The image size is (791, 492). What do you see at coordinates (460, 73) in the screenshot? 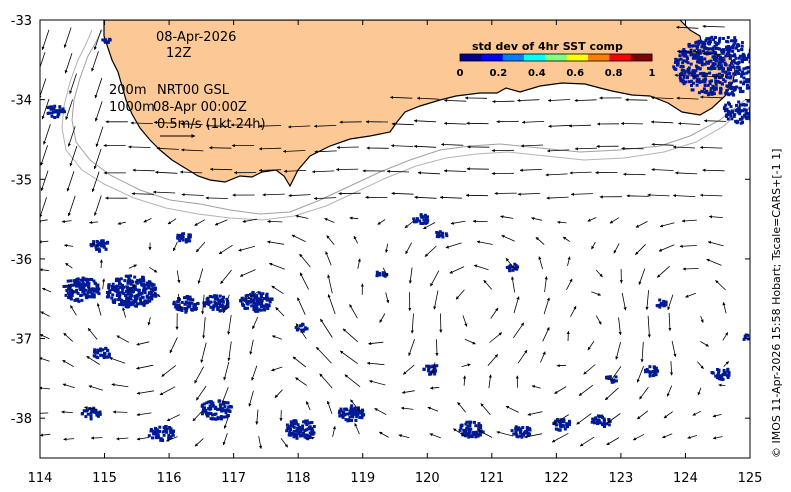
I see `colorbar-tick-label: 0` at bounding box center [460, 73].